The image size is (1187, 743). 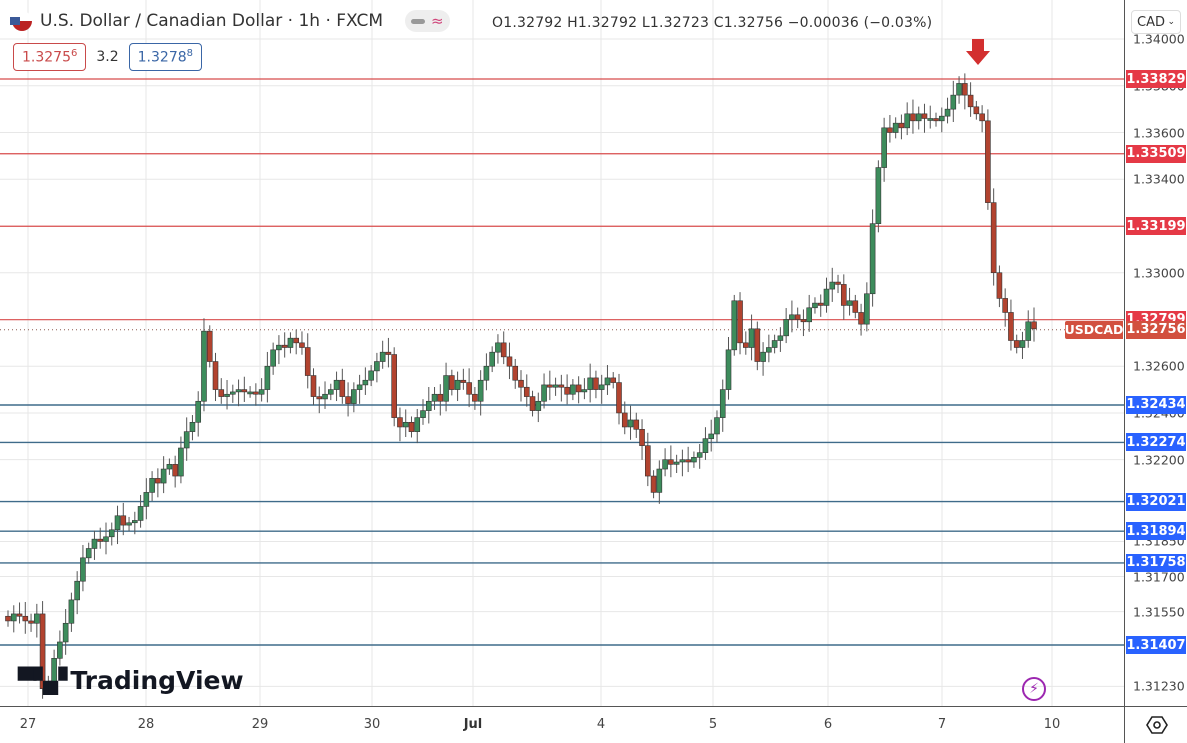 What do you see at coordinates (1159, 686) in the screenshot?
I see `price-tick: 1.31230` at bounding box center [1159, 686].